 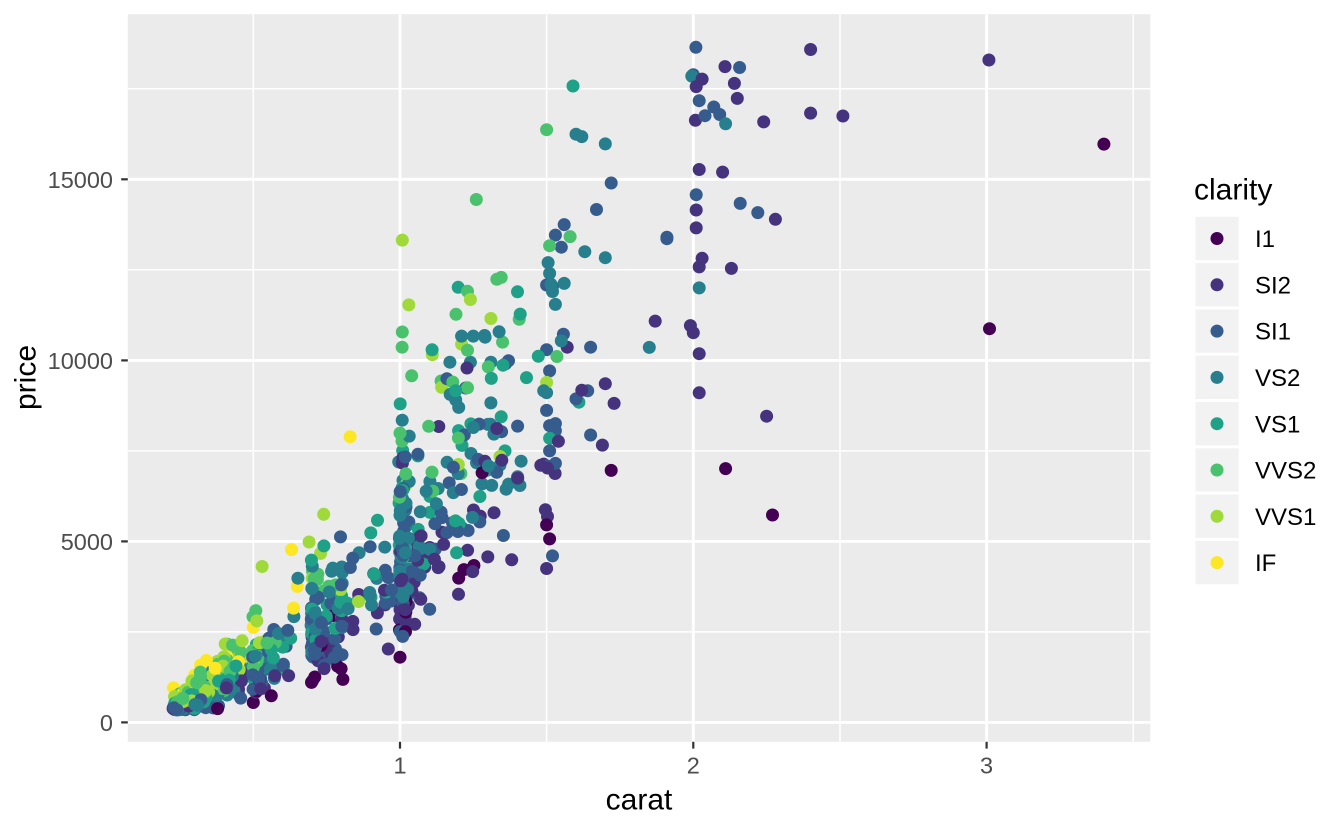 I want to click on svg-text: carat, so click(x=639, y=800).